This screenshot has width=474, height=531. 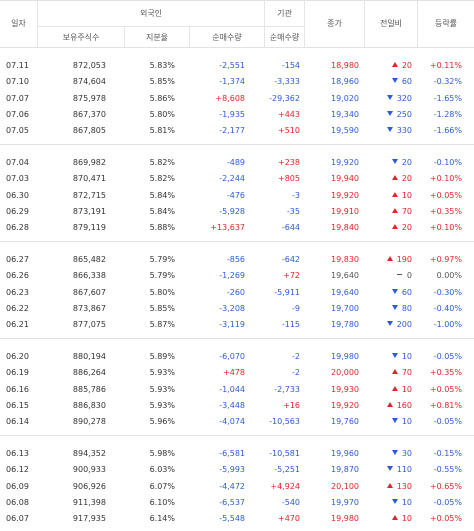 I want to click on institution-net: -9, so click(x=296, y=308).